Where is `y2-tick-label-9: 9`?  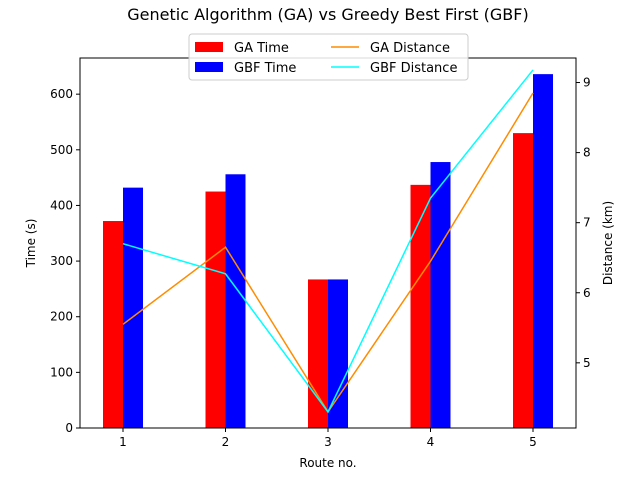
y2-tick-label-9: 9 is located at coordinates (587, 83).